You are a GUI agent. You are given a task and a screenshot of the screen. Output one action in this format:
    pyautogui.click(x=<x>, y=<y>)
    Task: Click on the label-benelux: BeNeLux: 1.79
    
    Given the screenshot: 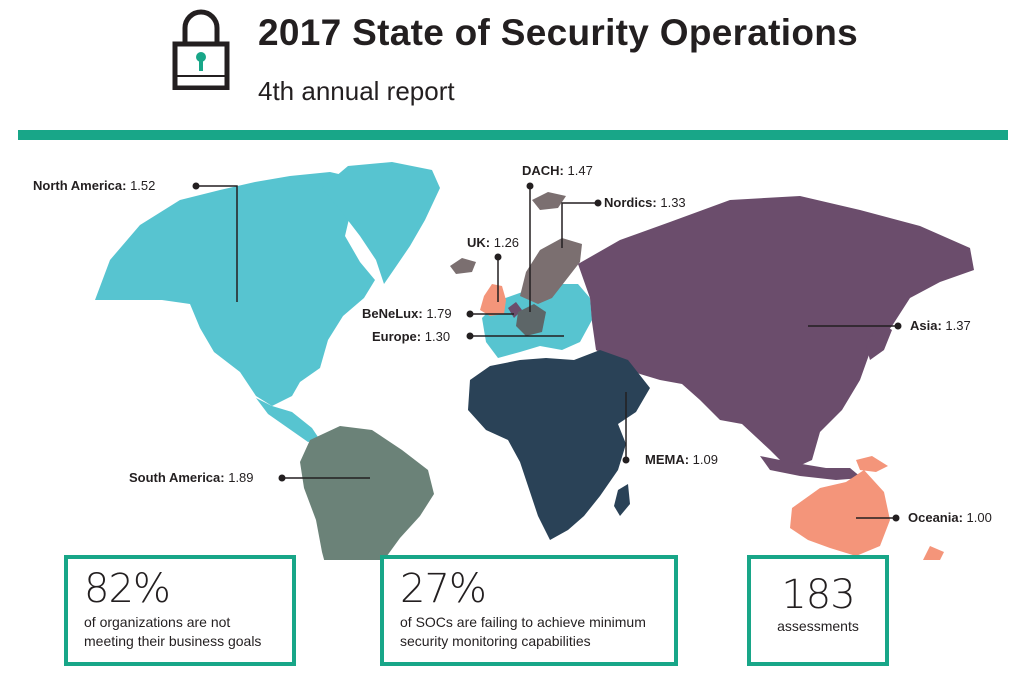 What is the action you would take?
    pyautogui.click(x=438, y=313)
    